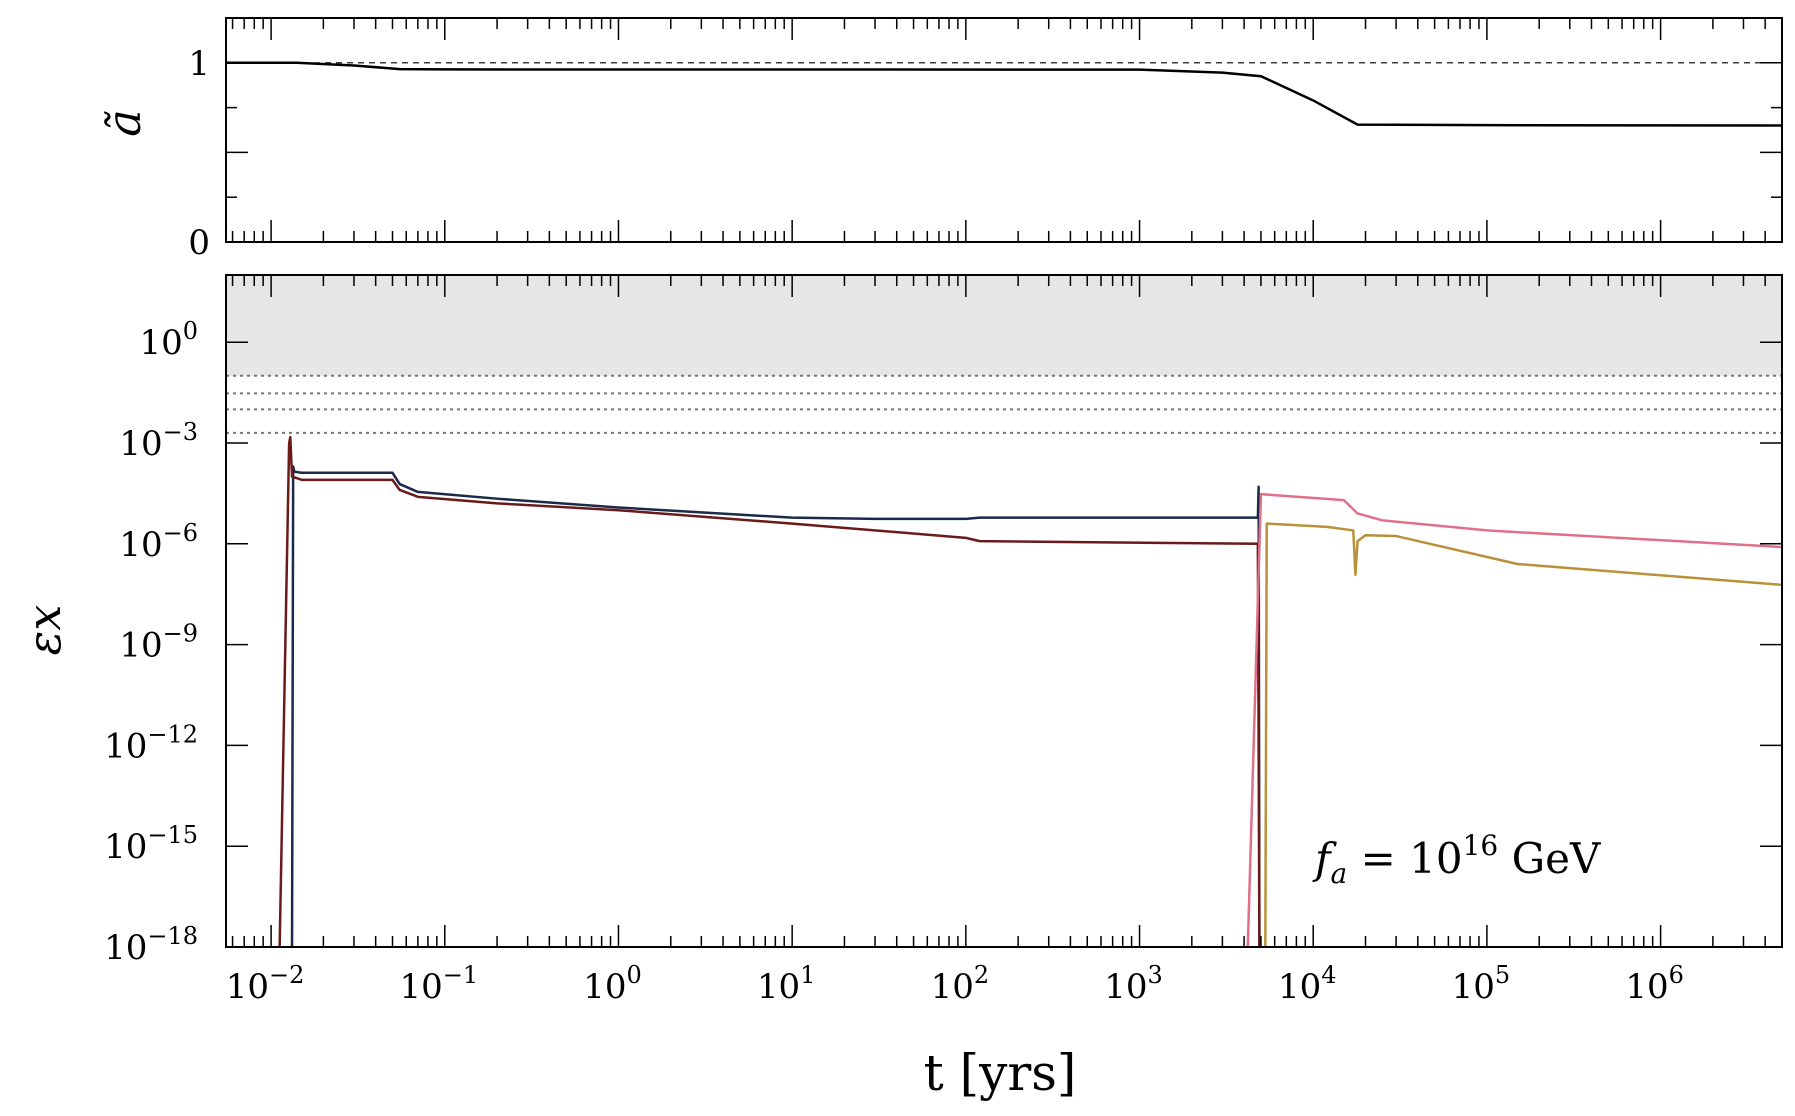 Image resolution: width=1795 pixels, height=1116 pixels. I want to click on y-tick-label: 10⁻¹⁸, so click(151, 945).